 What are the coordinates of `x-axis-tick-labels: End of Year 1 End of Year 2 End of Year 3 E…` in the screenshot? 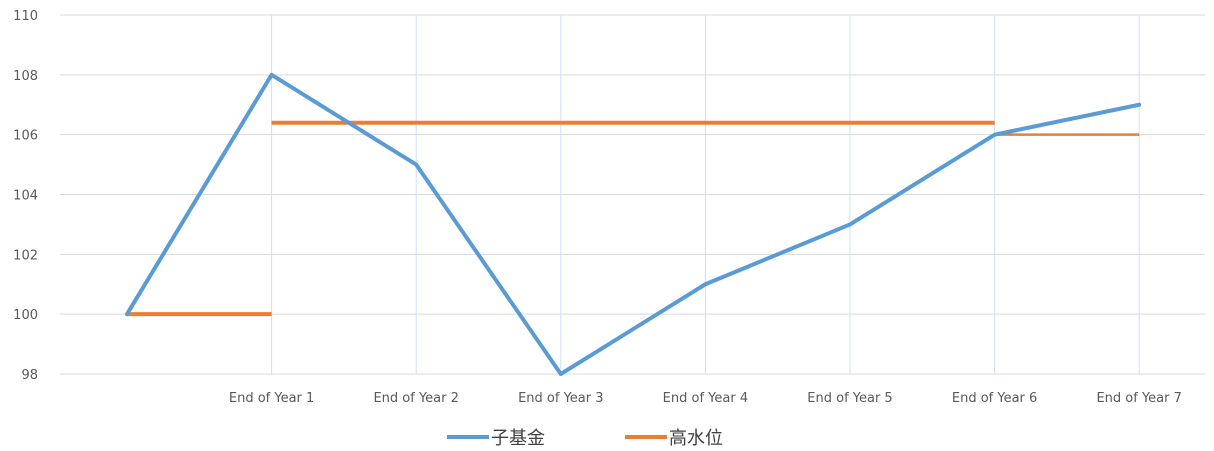 It's located at (705, 398).